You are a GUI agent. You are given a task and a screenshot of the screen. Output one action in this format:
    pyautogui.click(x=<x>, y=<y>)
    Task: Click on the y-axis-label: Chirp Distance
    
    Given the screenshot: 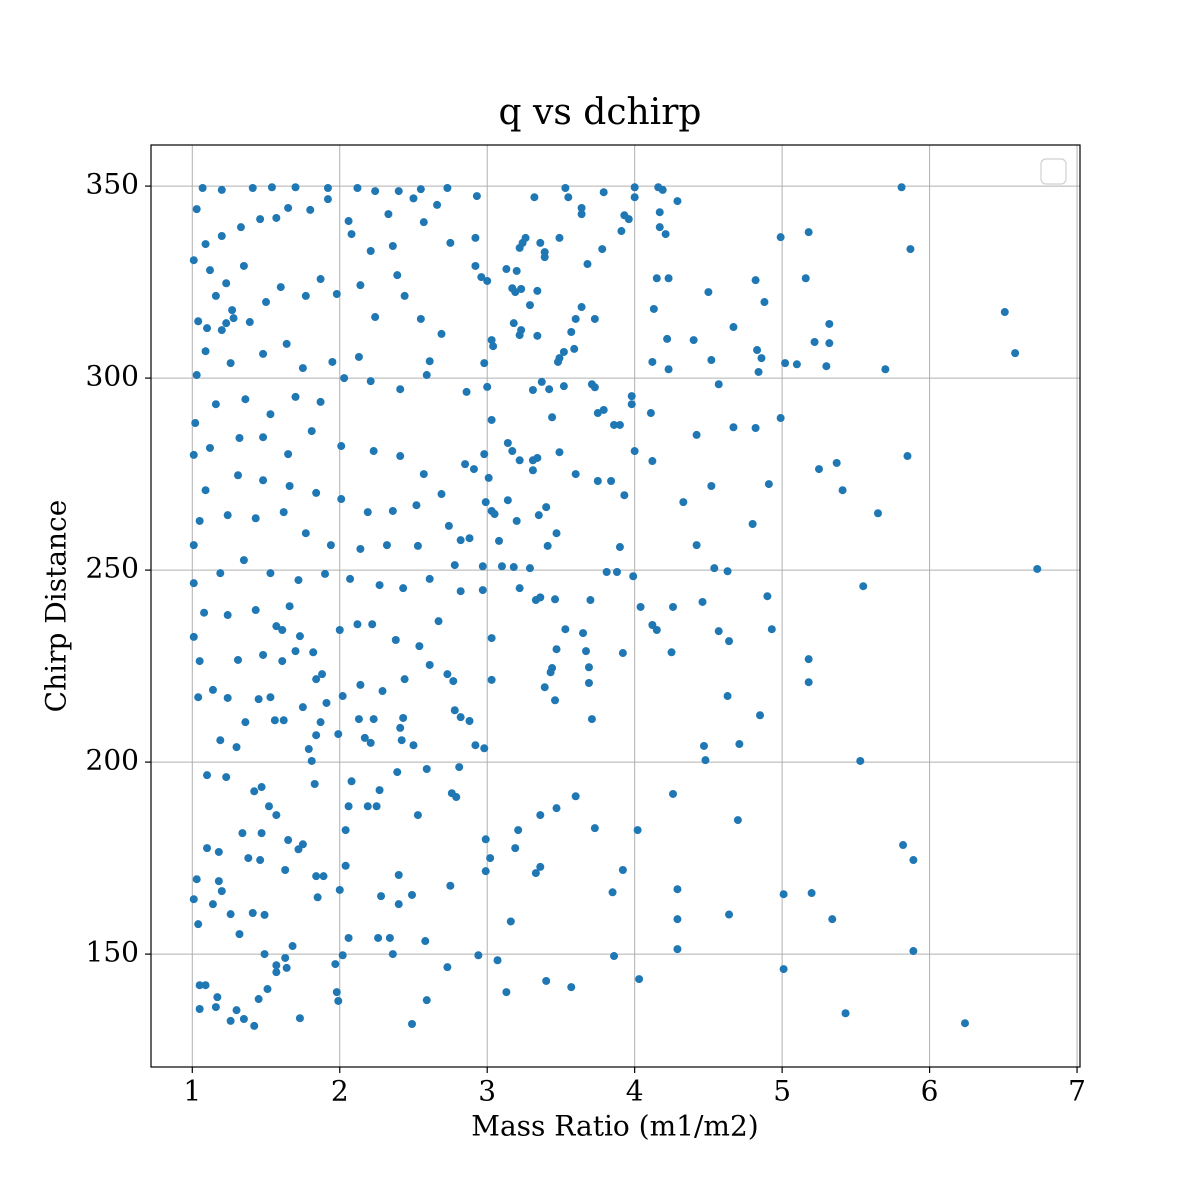 What is the action you would take?
    pyautogui.click(x=56, y=606)
    